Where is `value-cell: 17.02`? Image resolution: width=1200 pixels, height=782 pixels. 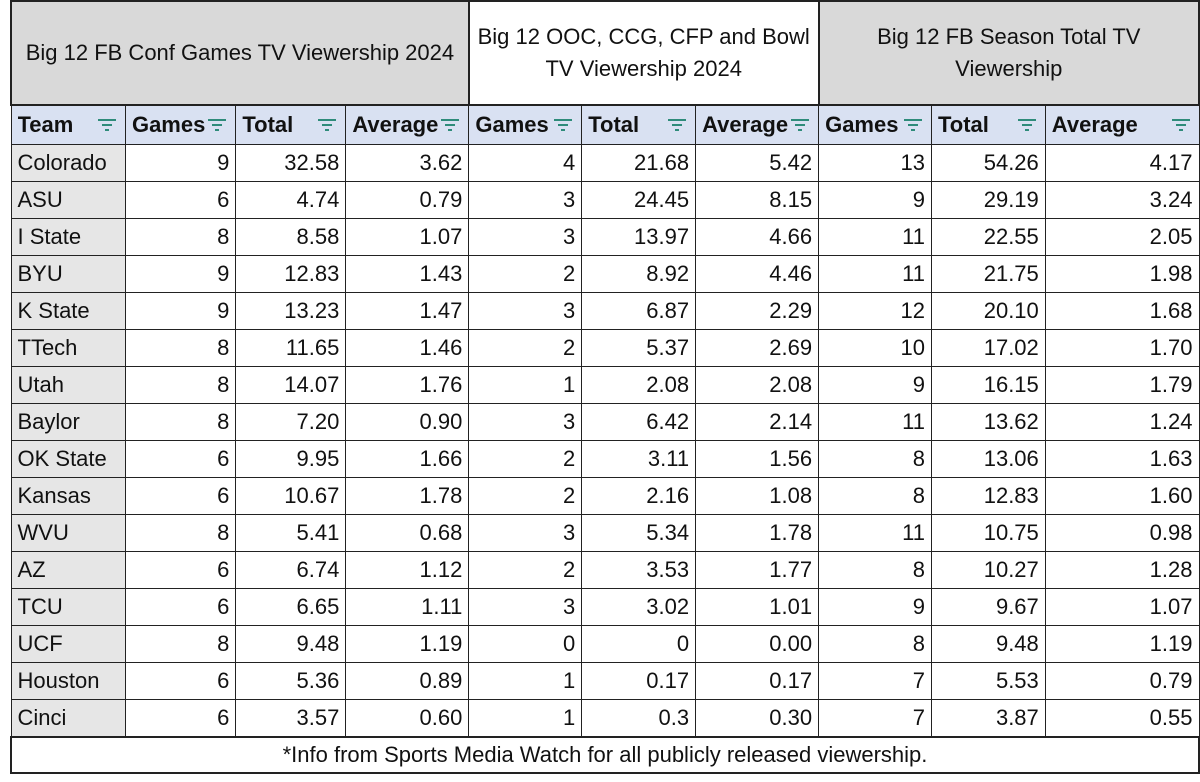 value-cell: 17.02 is located at coordinates (988, 348).